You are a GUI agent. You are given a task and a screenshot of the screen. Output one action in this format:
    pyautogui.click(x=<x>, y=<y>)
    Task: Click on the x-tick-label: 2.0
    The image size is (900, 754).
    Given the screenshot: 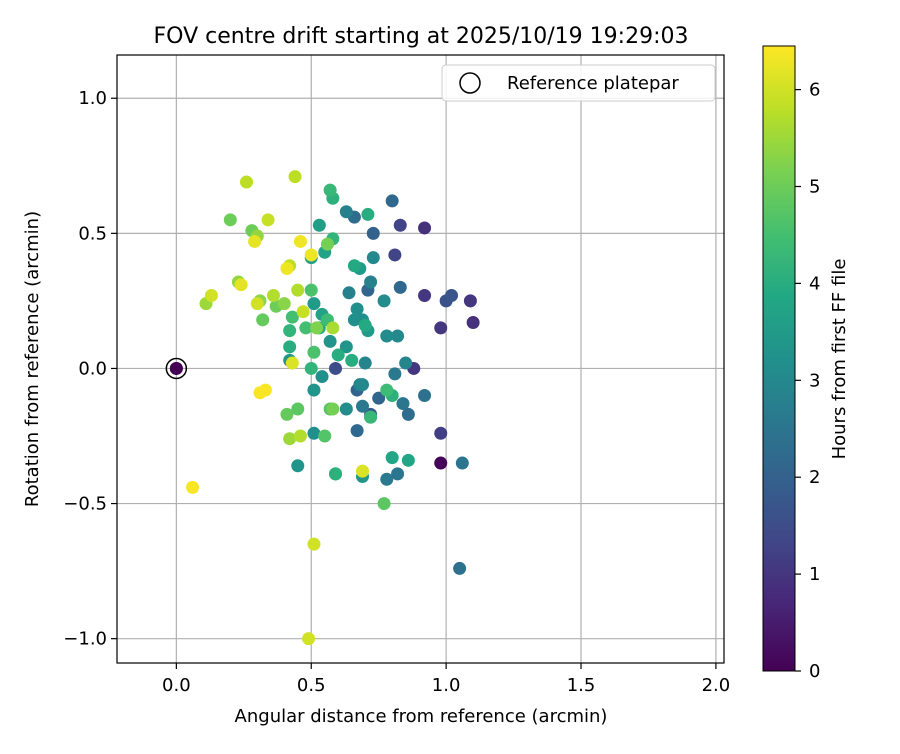 What is the action you would take?
    pyautogui.click(x=716, y=685)
    